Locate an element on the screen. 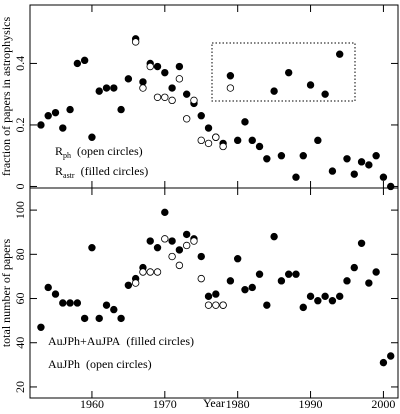 This screenshot has width=400, height=414. legend-entry: Rastr (filled circles) is located at coordinates (101, 172).